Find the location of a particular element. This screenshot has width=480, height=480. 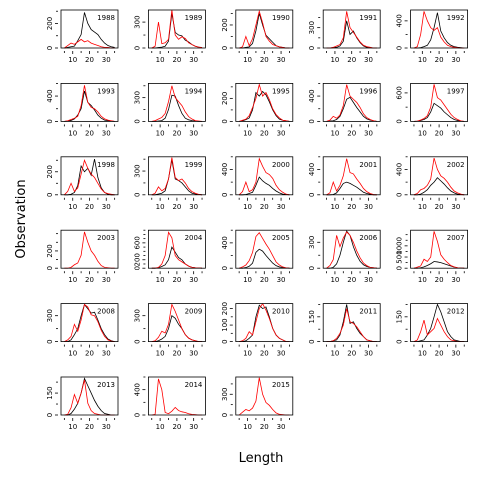

panel-2003: 2003 10 20 30 0 200 is located at coordinates (82, 256).